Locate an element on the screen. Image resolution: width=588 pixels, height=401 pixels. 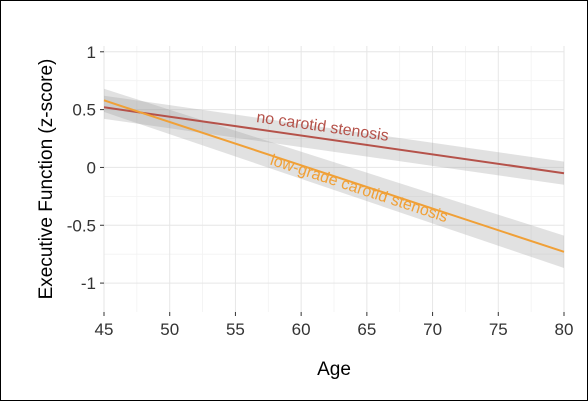
x-tick-label: 75 is located at coordinates (498, 329).